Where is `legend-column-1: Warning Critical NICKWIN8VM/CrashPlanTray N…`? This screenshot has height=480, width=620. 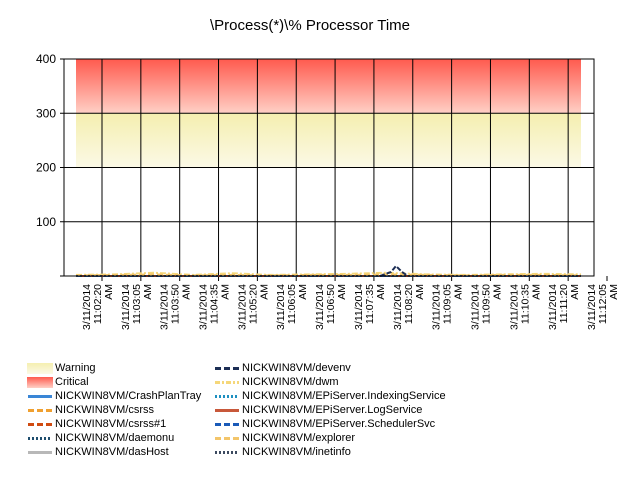 legend-column-1: Warning Critical NICKWIN8VM/CrashPlanTray N… is located at coordinates (114, 410).